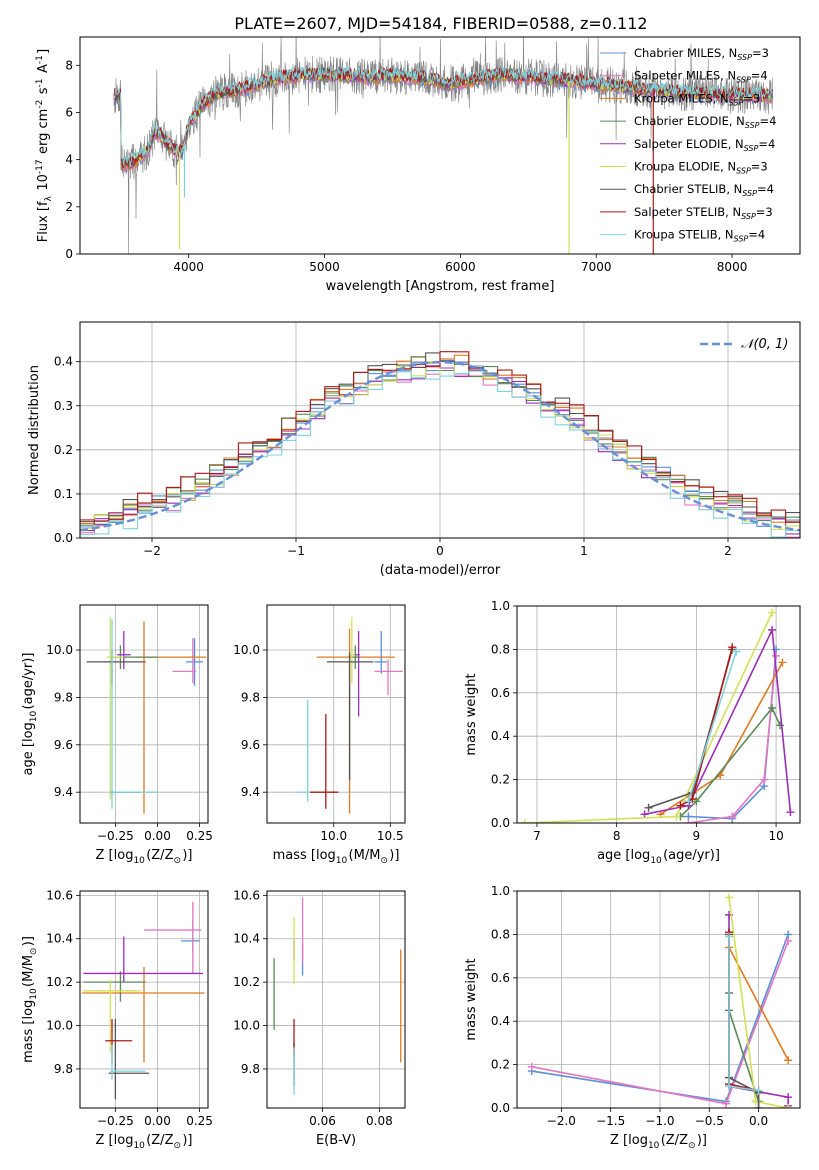  What do you see at coordinates (500, 978) in the screenshot?
I see `y-tick-label: 0.6` at bounding box center [500, 978].